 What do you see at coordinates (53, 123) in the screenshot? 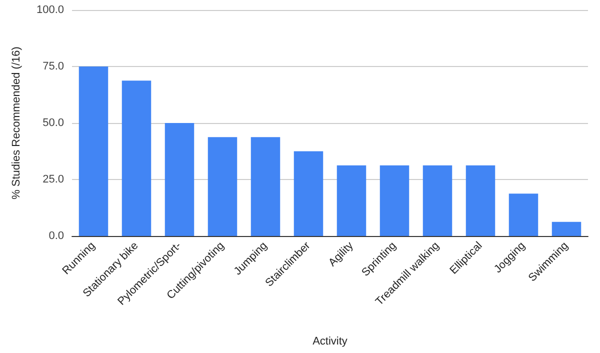
I see `y-tick-label: 50.0` at bounding box center [53, 123].